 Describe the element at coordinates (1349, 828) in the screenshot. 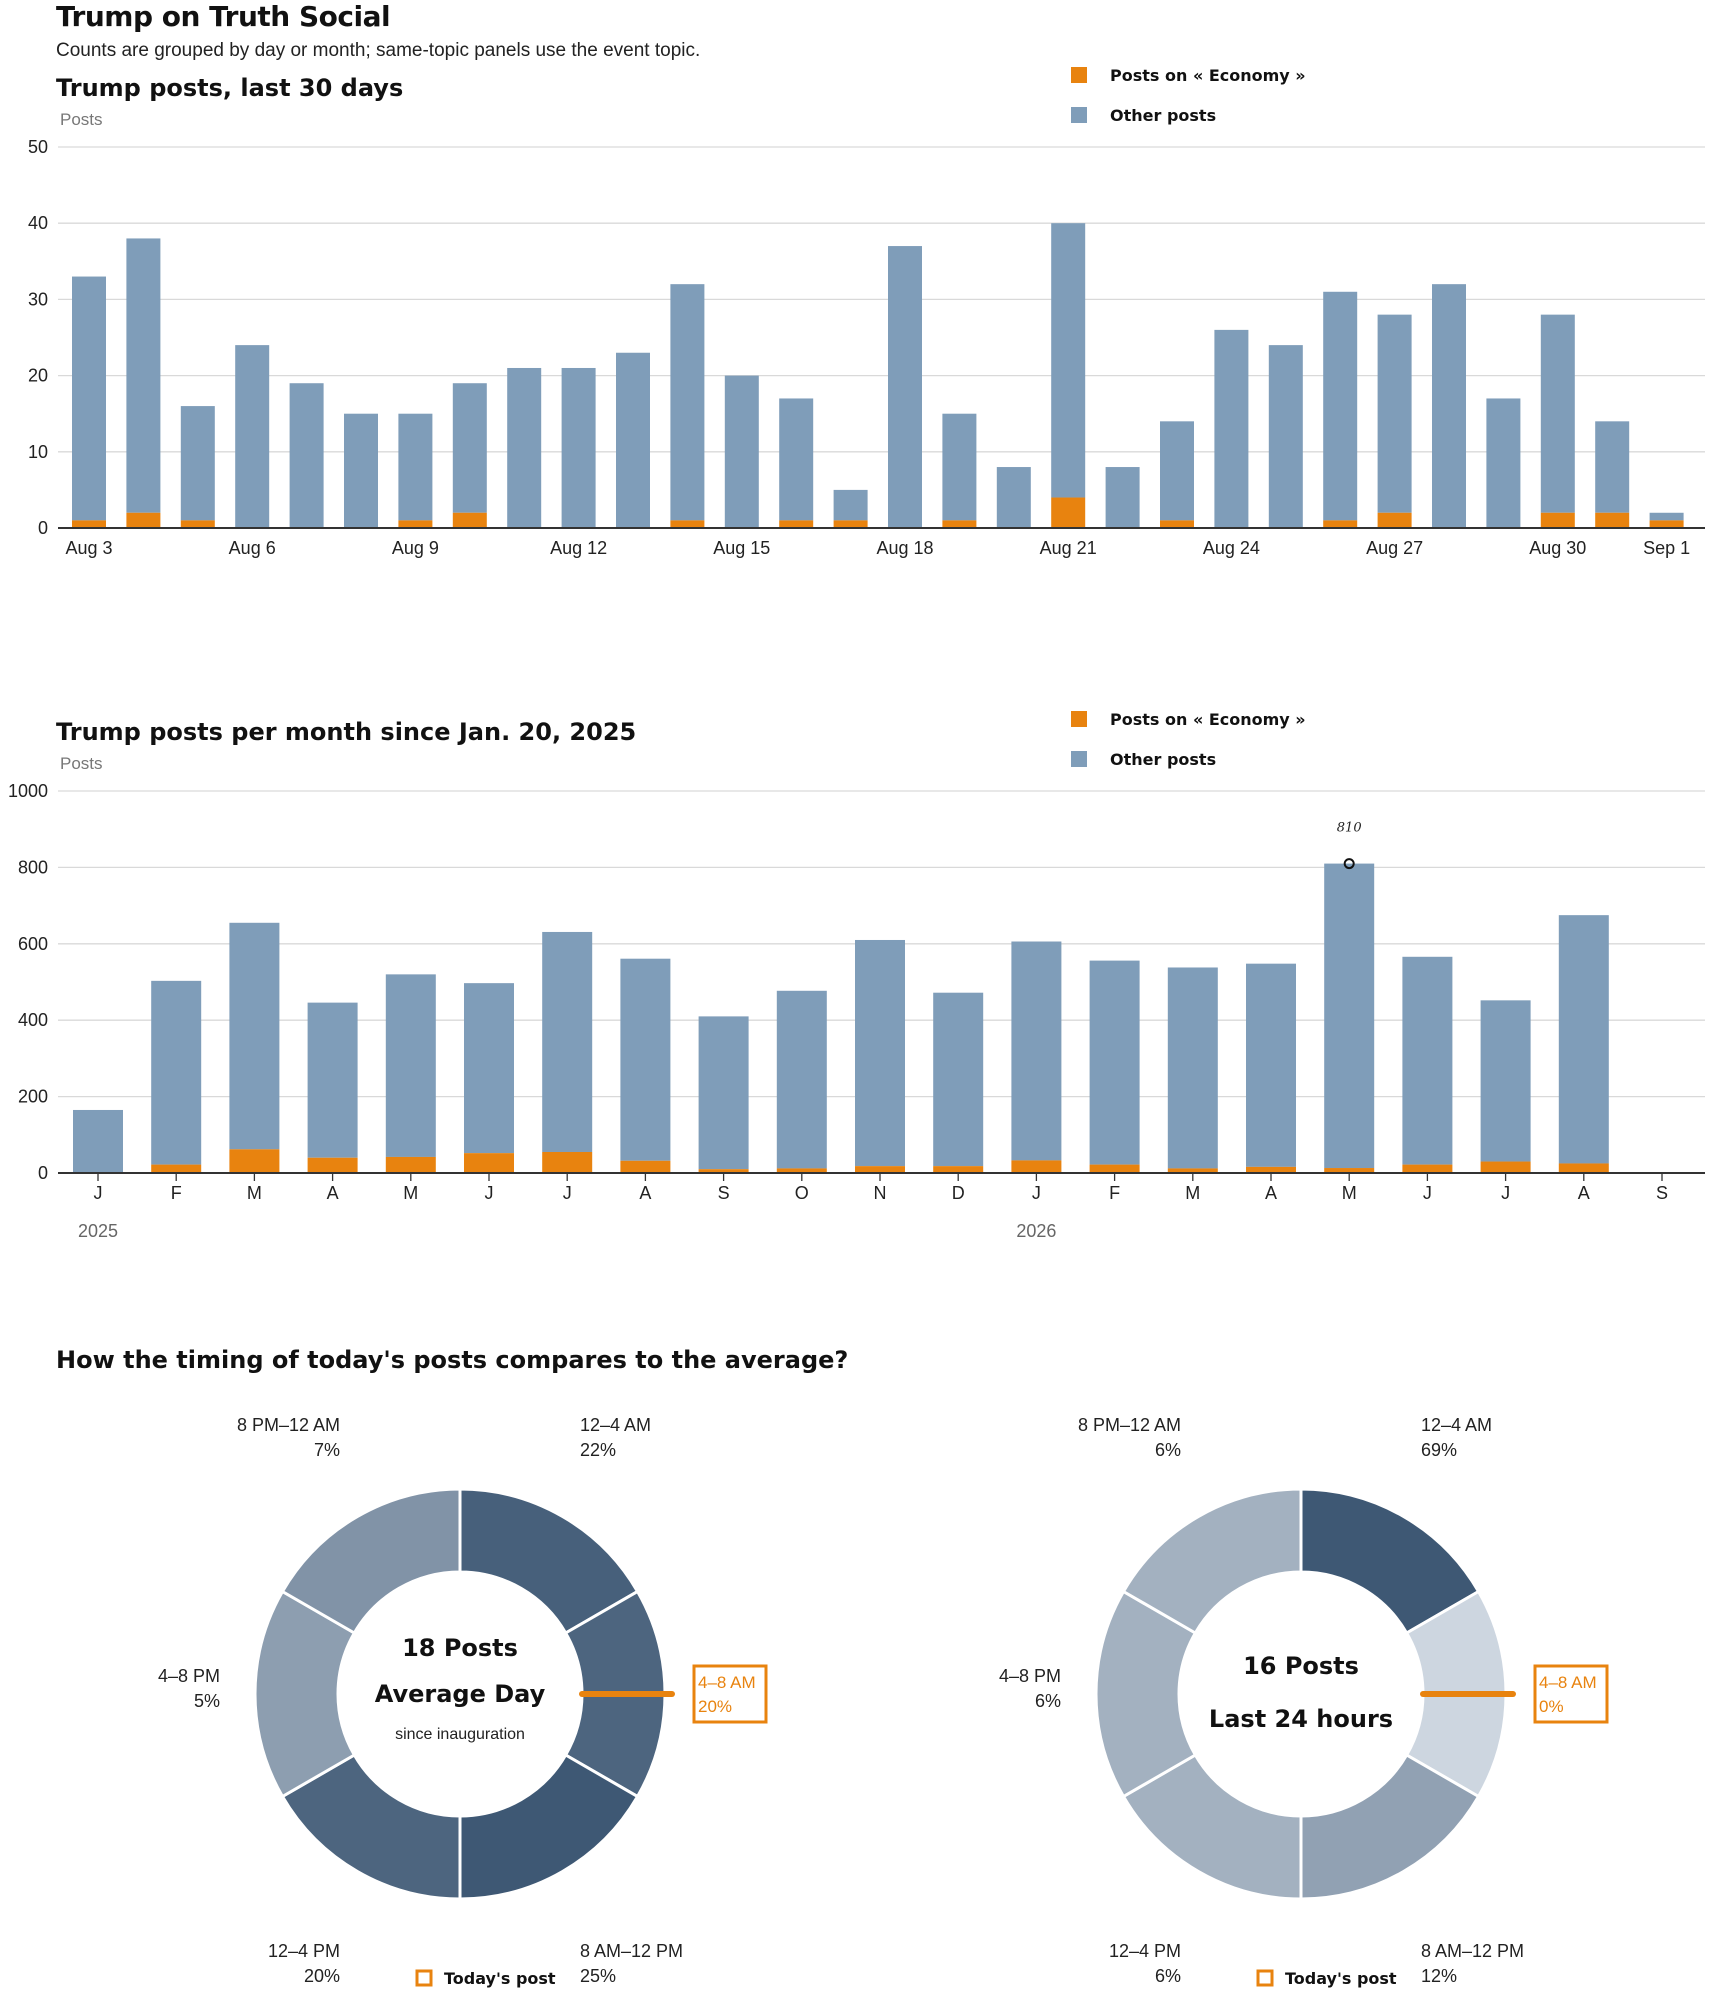

I see `annotation-label: 810` at that location.